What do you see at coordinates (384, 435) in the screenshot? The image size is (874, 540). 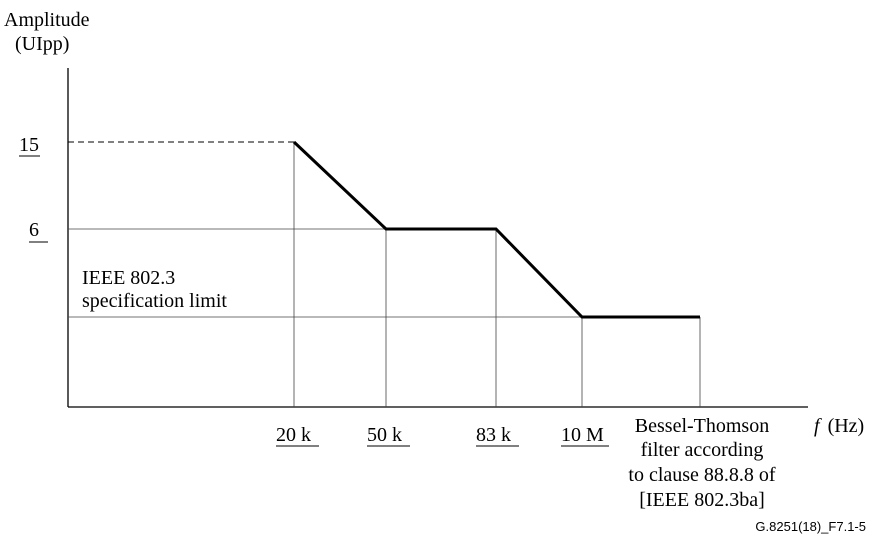 I see `x-tick-label-50k: 50 k` at bounding box center [384, 435].